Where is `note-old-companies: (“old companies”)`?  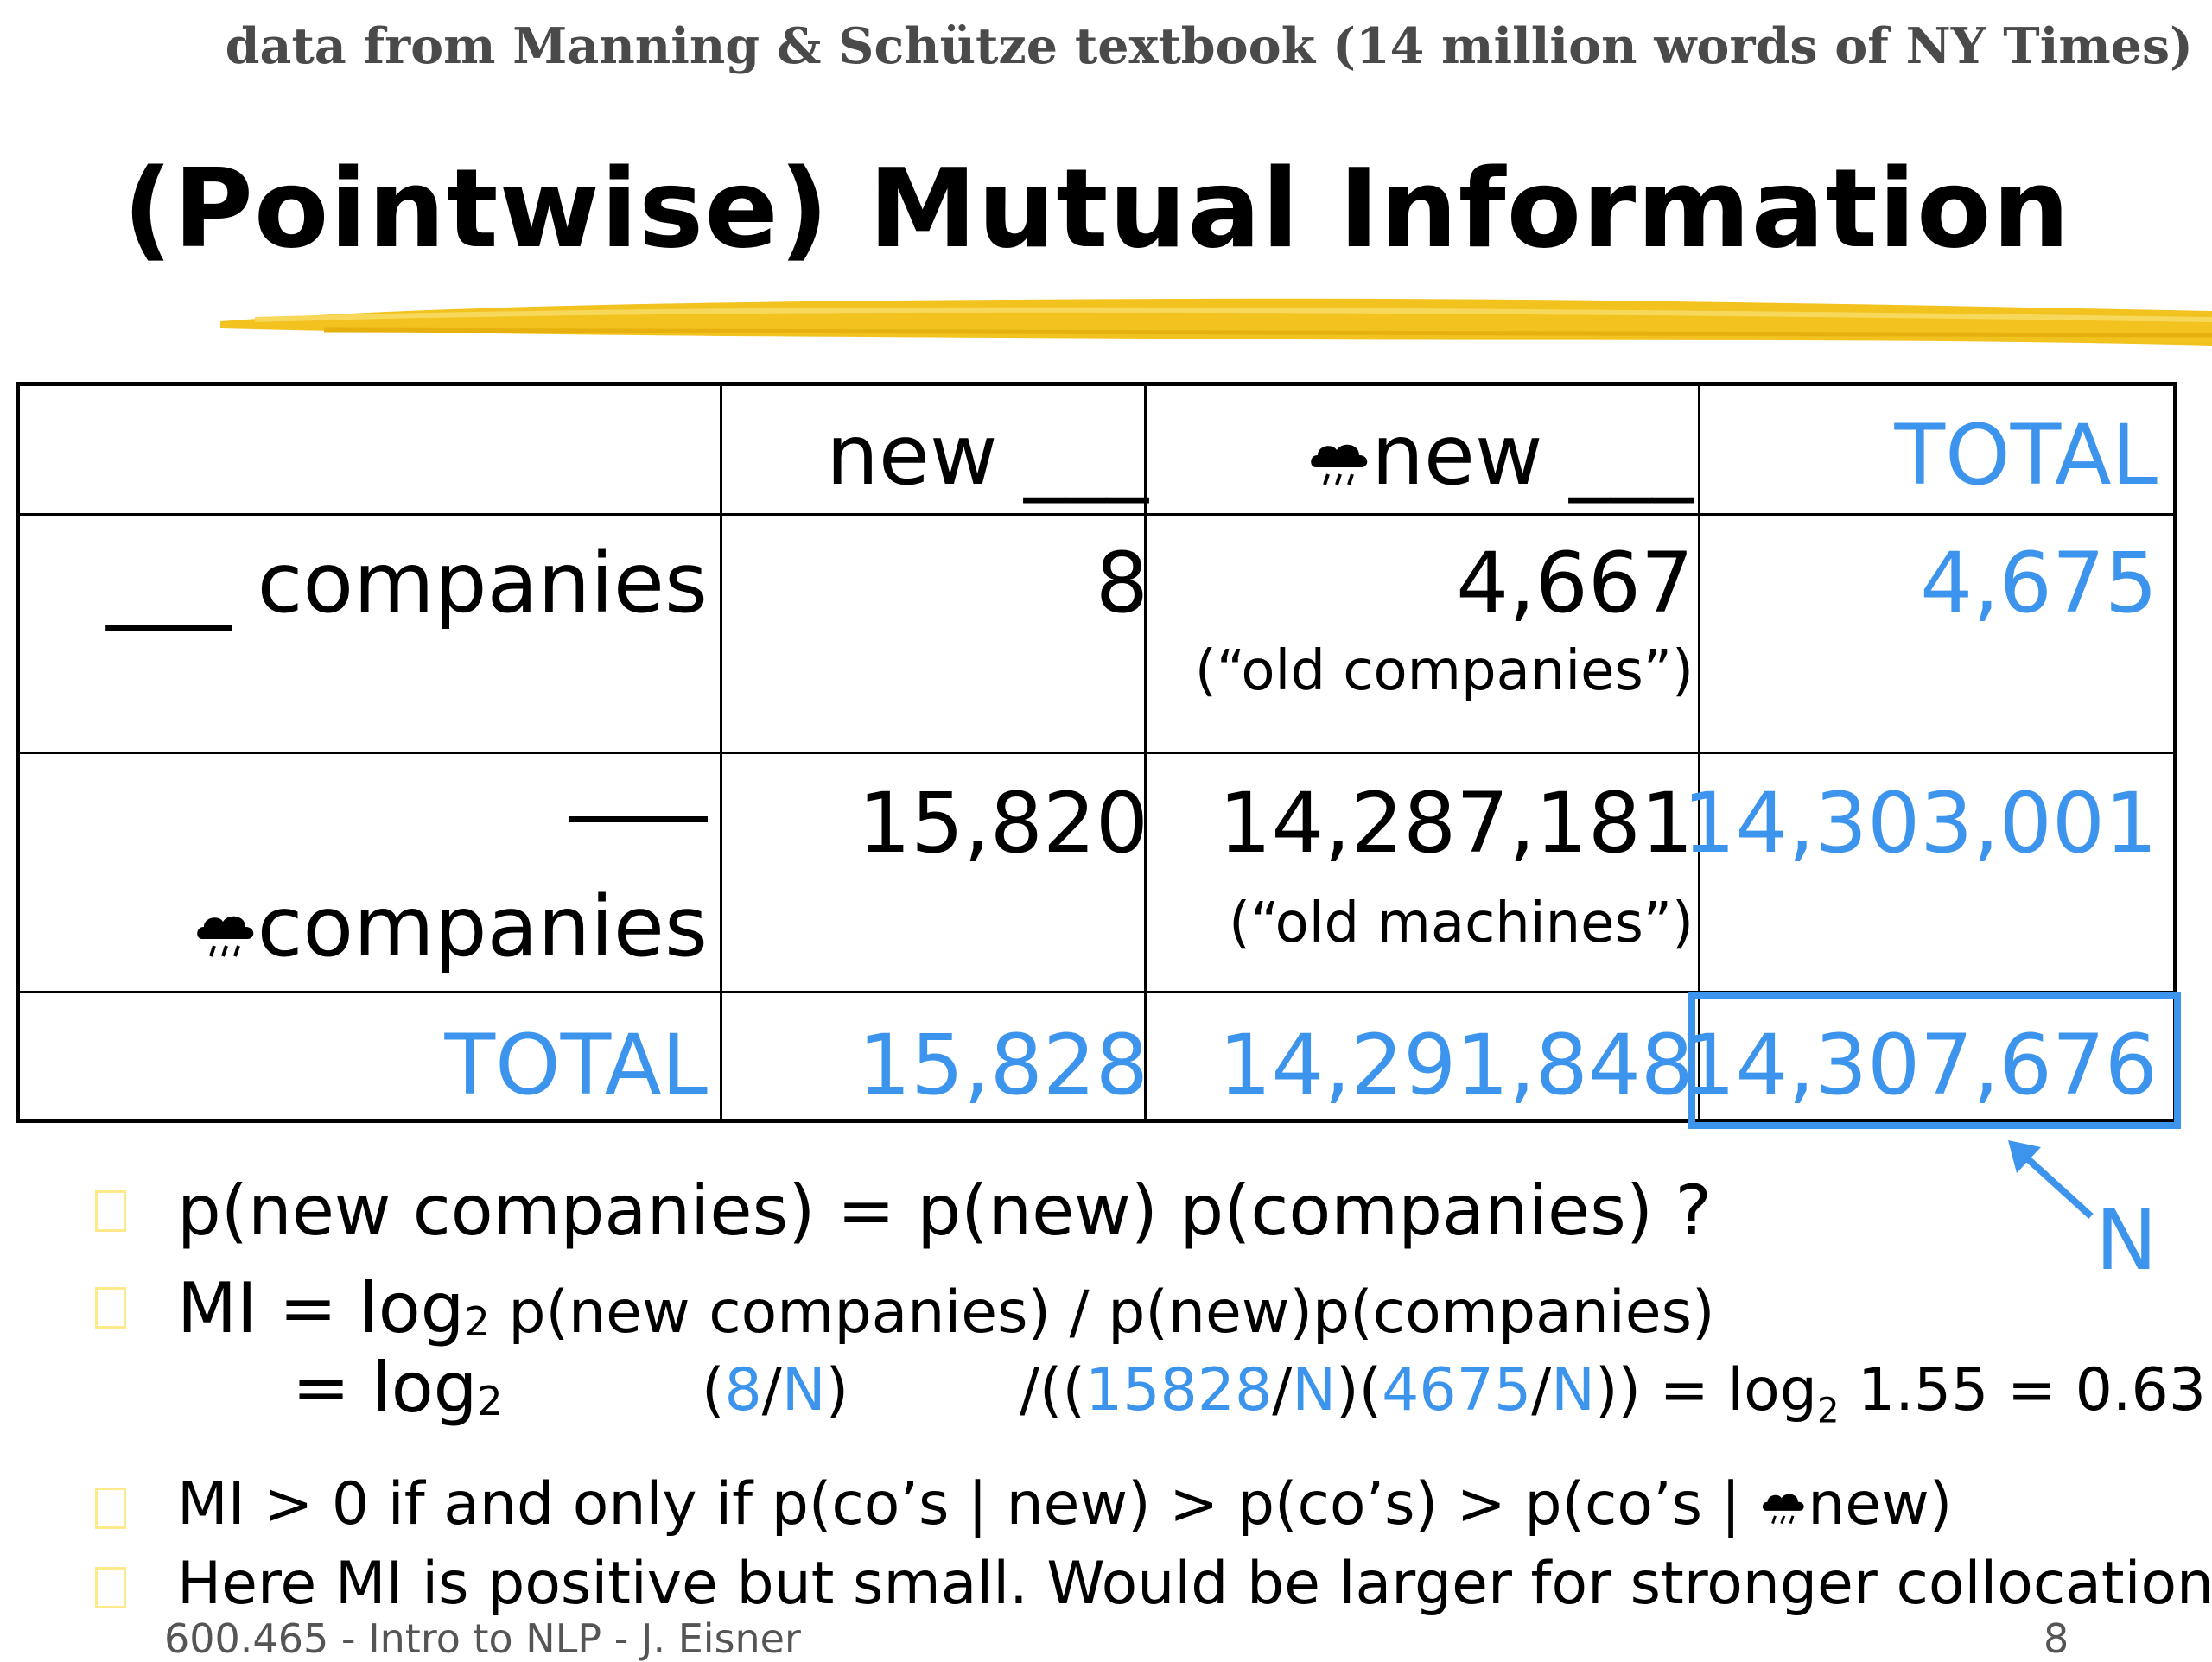 note-old-companies: (“old companies”) is located at coordinates (1444, 671).